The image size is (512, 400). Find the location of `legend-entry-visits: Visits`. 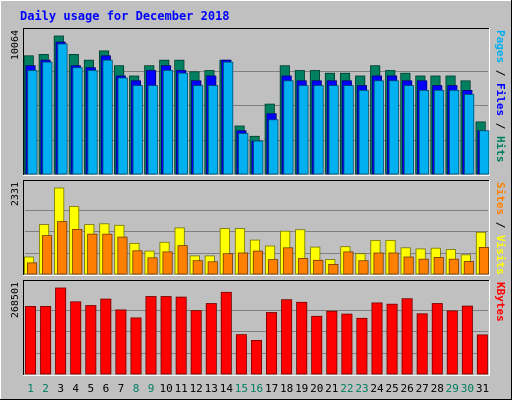

legend-entry-visits: Visits is located at coordinates (500, 255).